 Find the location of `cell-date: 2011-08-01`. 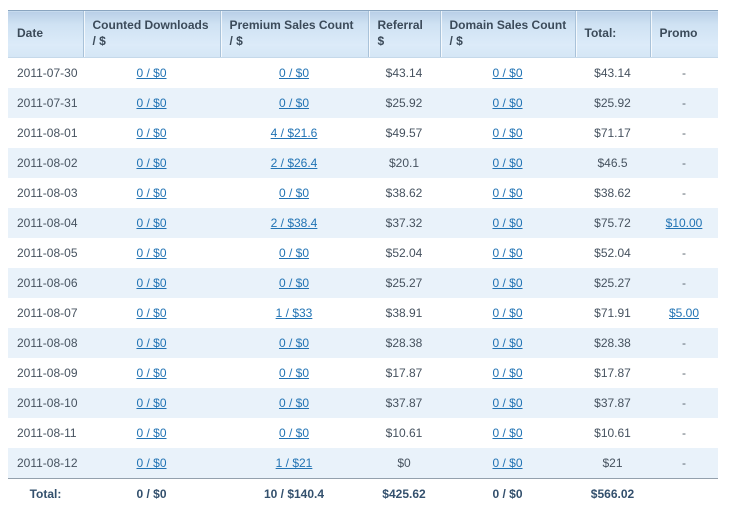

cell-date: 2011-08-01 is located at coordinates (45, 133).